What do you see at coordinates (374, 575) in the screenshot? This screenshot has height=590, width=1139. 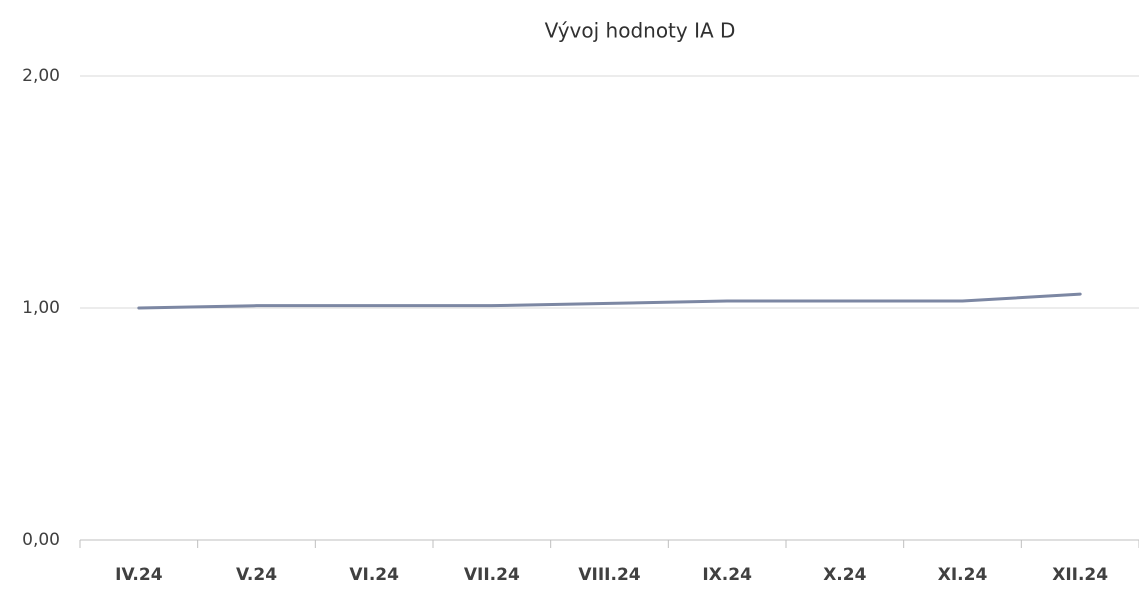 I see `x-tick-label: VI.24` at bounding box center [374, 575].